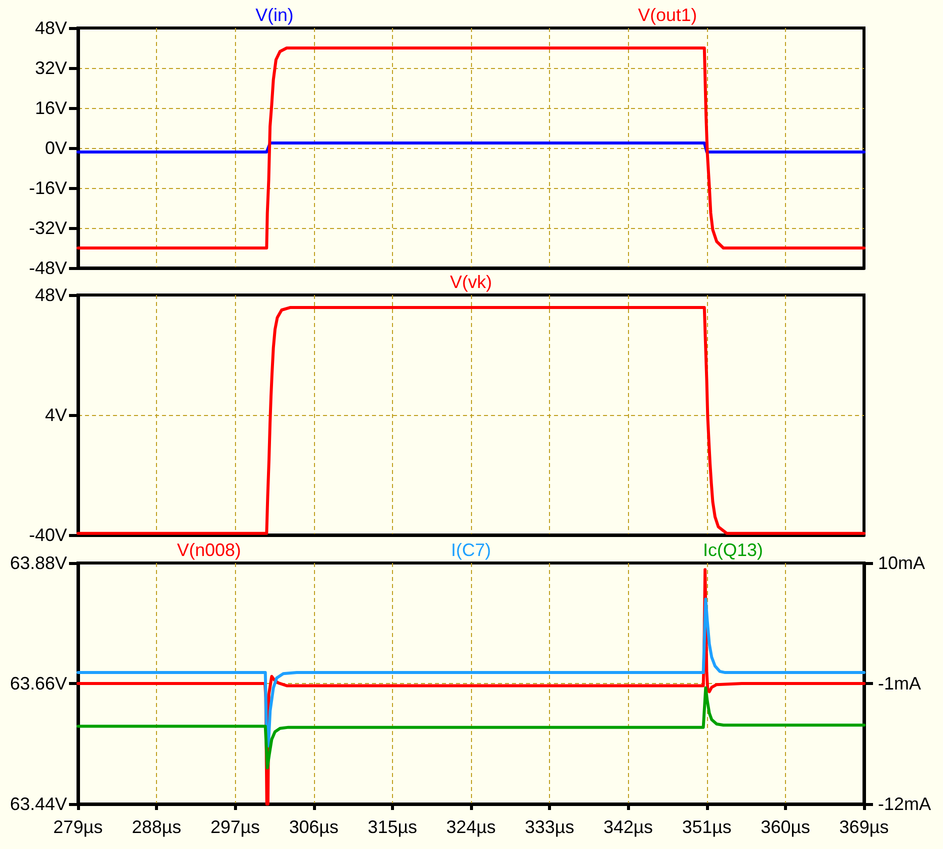 The height and width of the screenshot is (849, 943). What do you see at coordinates (707, 827) in the screenshot?
I see `x-tick-label: 351µs` at bounding box center [707, 827].